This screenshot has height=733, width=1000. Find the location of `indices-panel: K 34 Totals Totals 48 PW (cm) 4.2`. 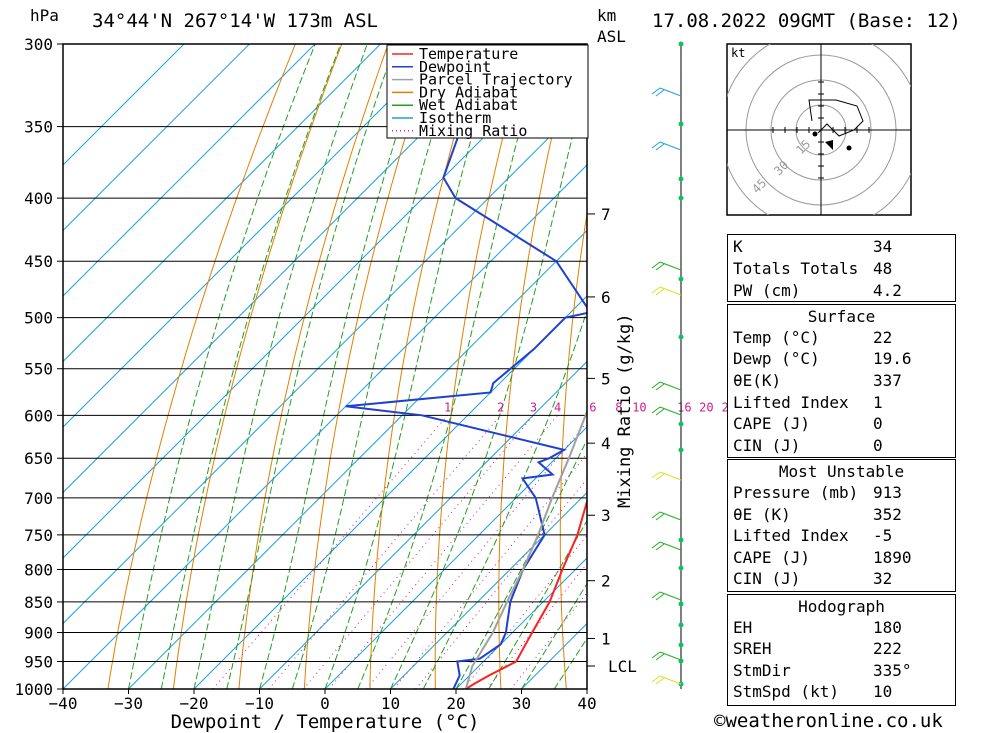

indices-panel: K 34 Totals Totals 48 PW (cm) 4.2 is located at coordinates (841, 268).